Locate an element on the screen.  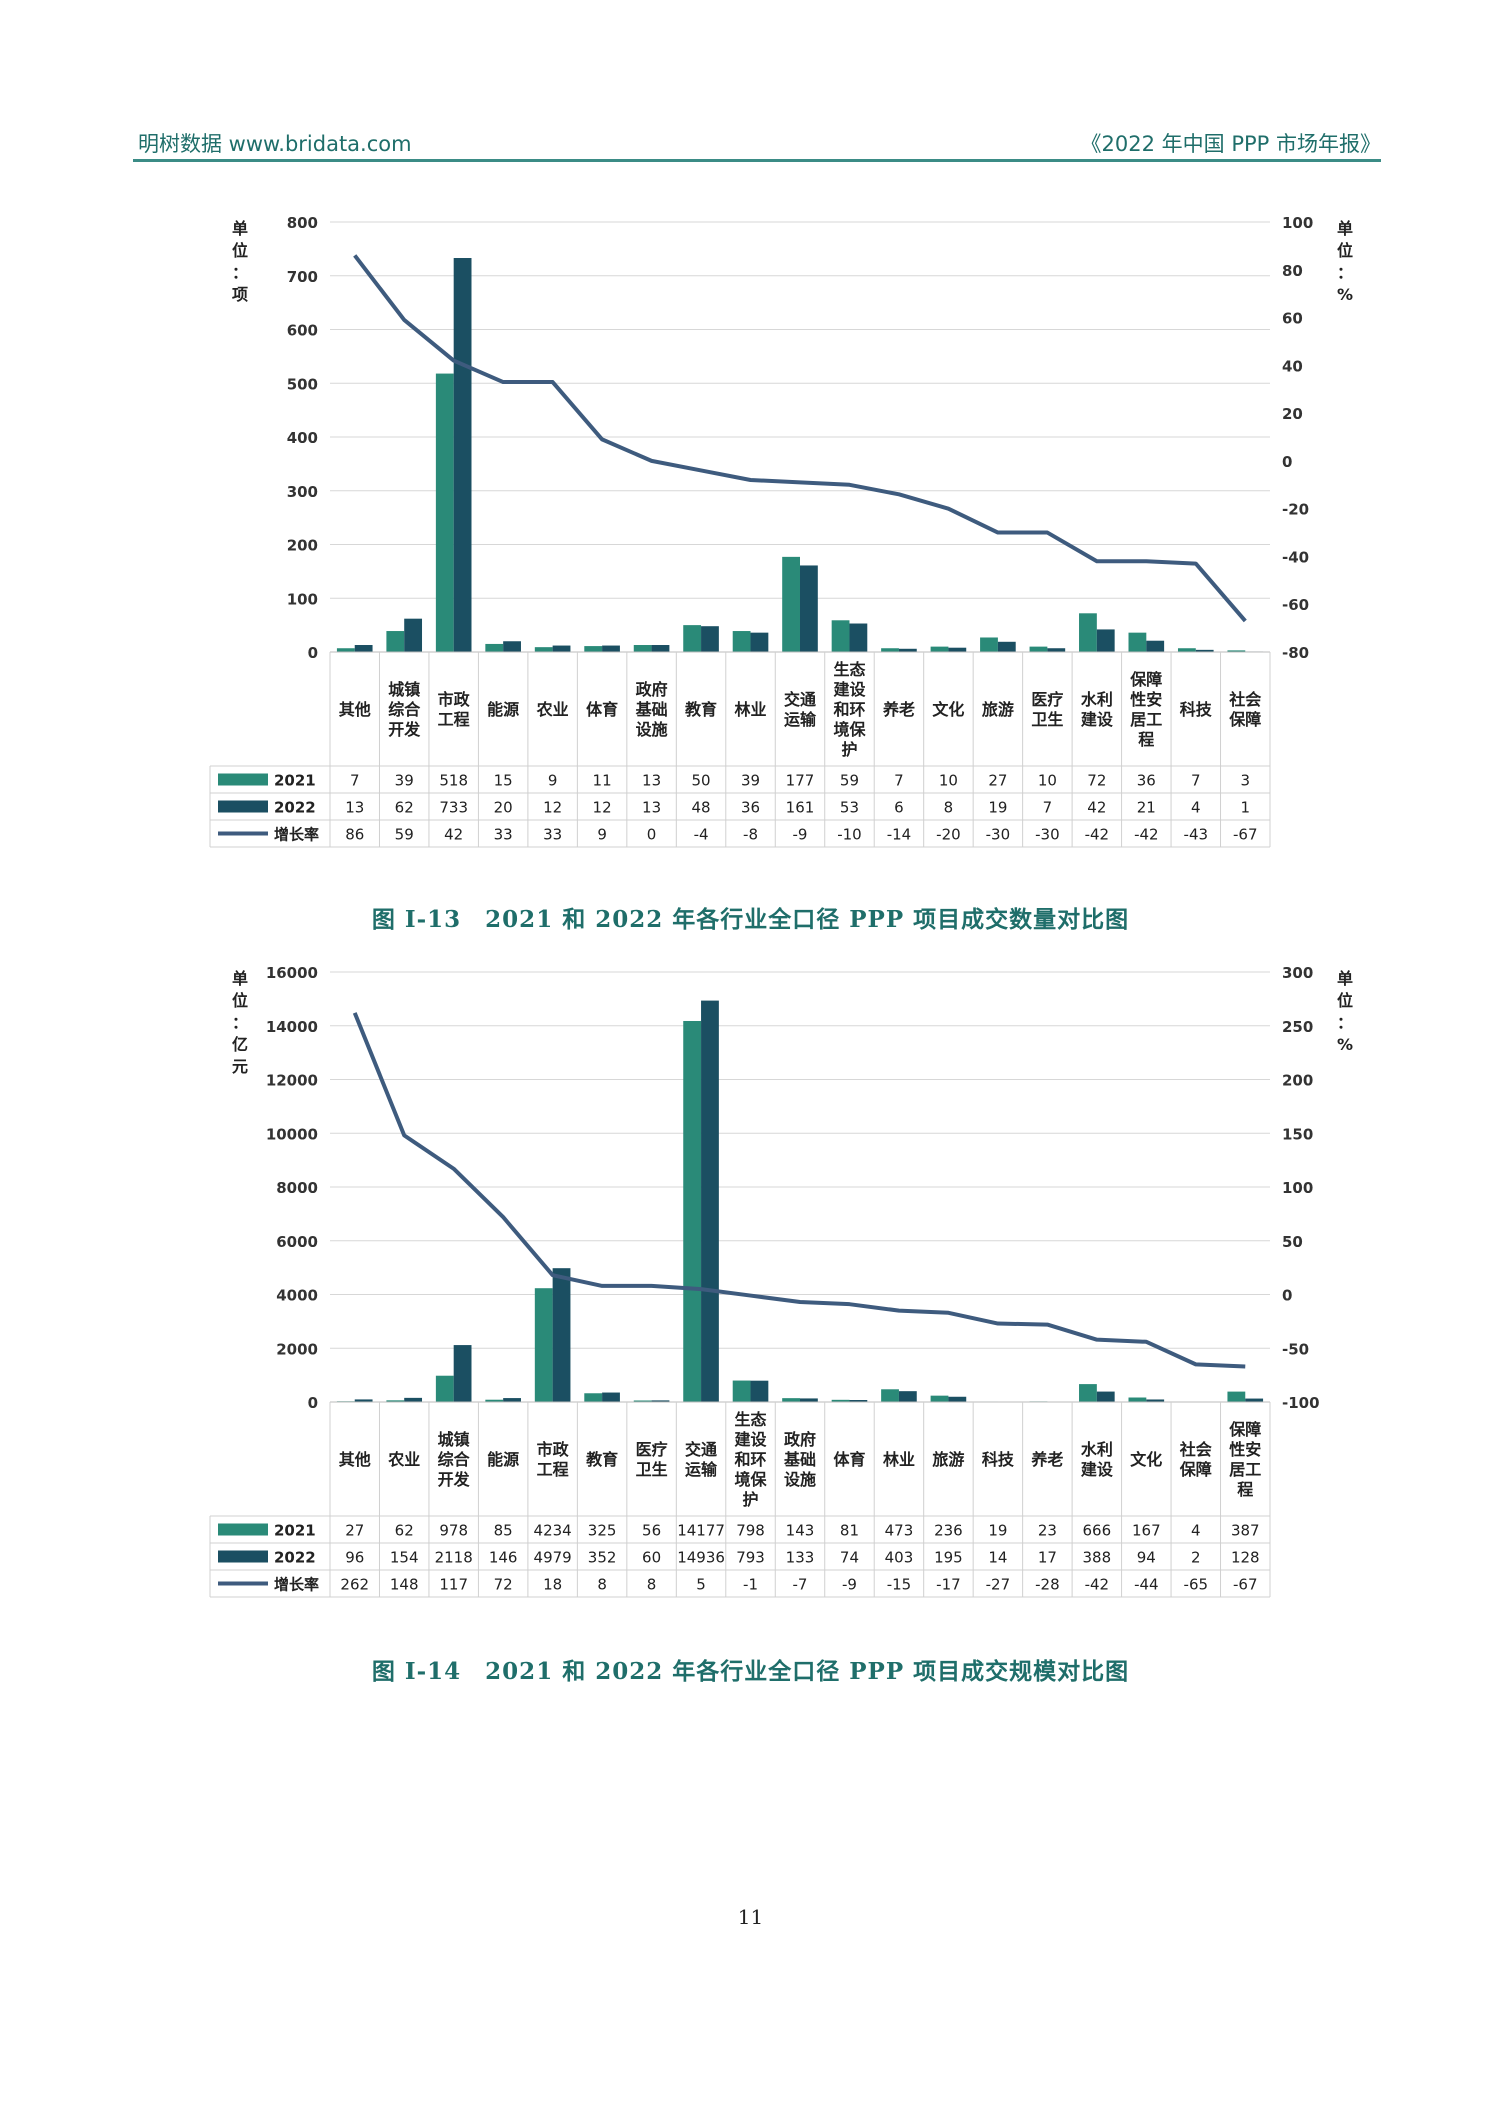
table-value: 19 is located at coordinates (997, 808).